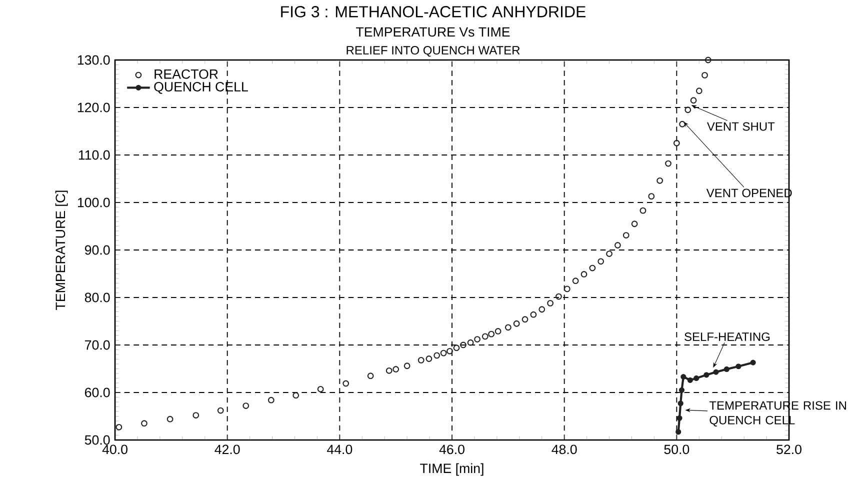 The width and height of the screenshot is (866, 491). I want to click on text: RELIEF INTO QUENCH WATER, so click(433, 51).